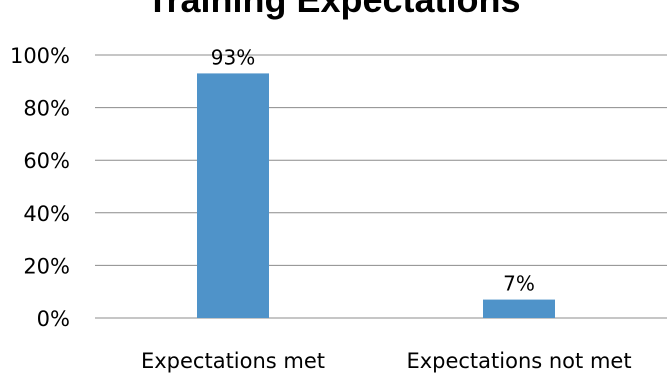 This screenshot has height=373, width=667. Describe the element at coordinates (46, 214) in the screenshot. I see `y-tick-label: 40%` at that location.